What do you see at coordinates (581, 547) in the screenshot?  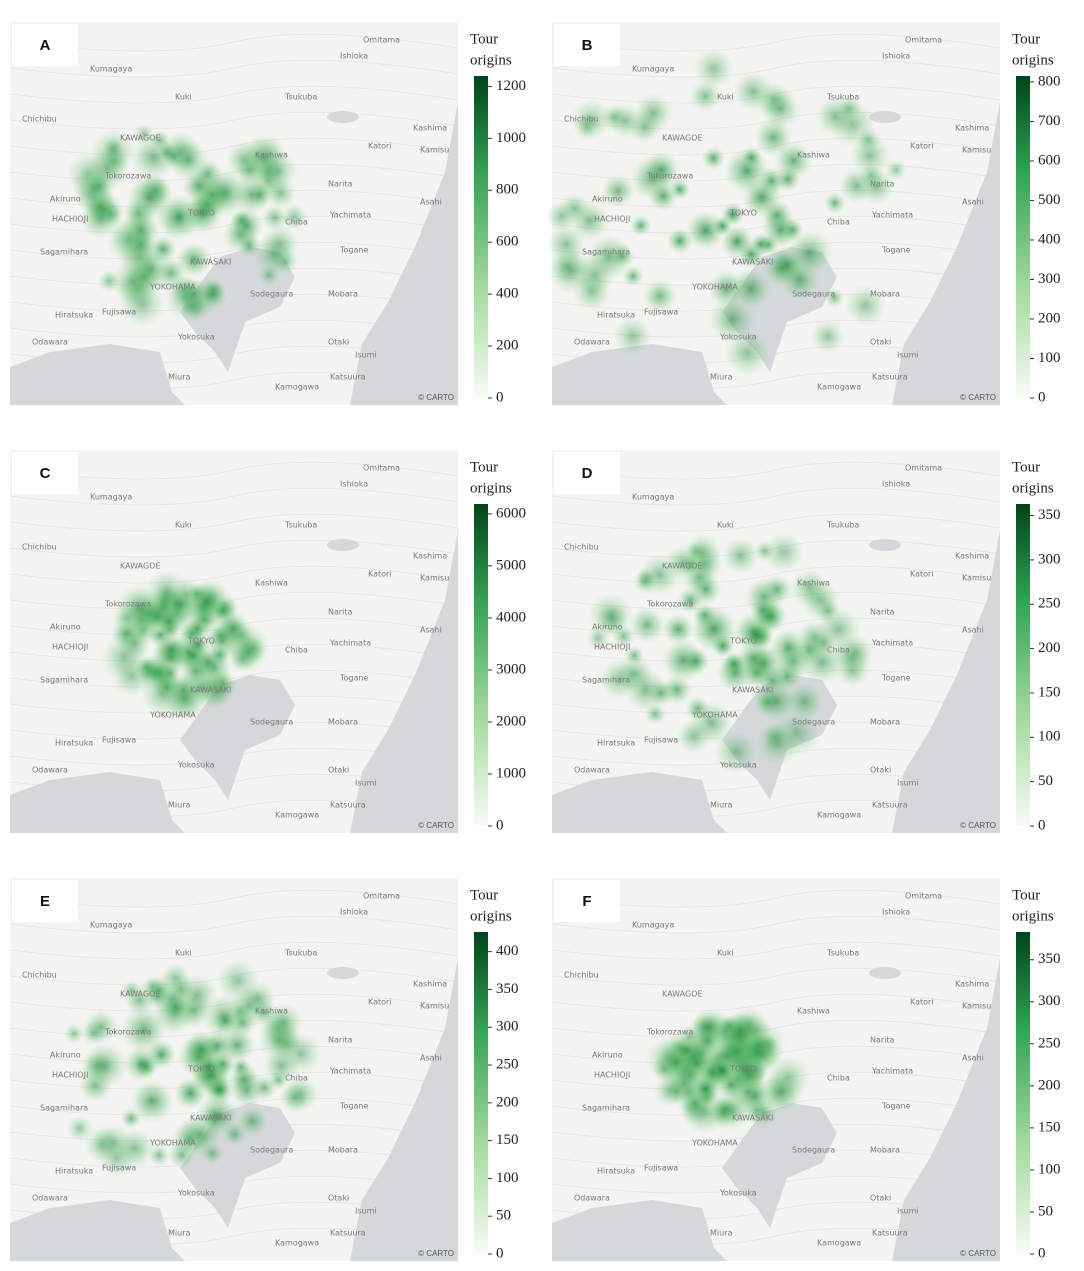 I see `place-label: Chichibu` at bounding box center [581, 547].